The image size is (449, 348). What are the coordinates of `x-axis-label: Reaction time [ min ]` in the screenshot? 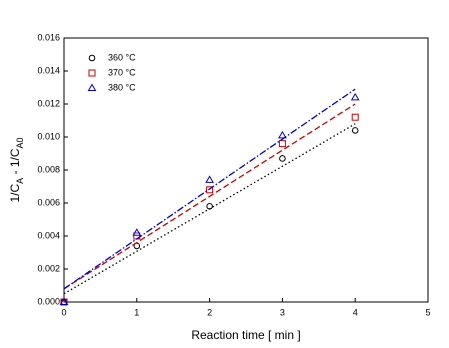 It's located at (245, 335).